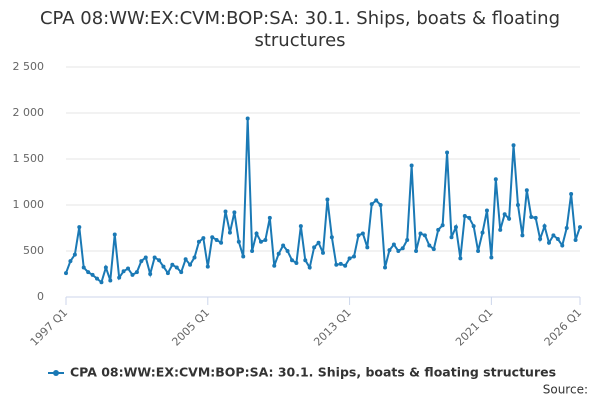 The image size is (600, 400). Describe the element at coordinates (332, 327) in the screenshot. I see `x-tick-label: 2013 Q1` at that location.